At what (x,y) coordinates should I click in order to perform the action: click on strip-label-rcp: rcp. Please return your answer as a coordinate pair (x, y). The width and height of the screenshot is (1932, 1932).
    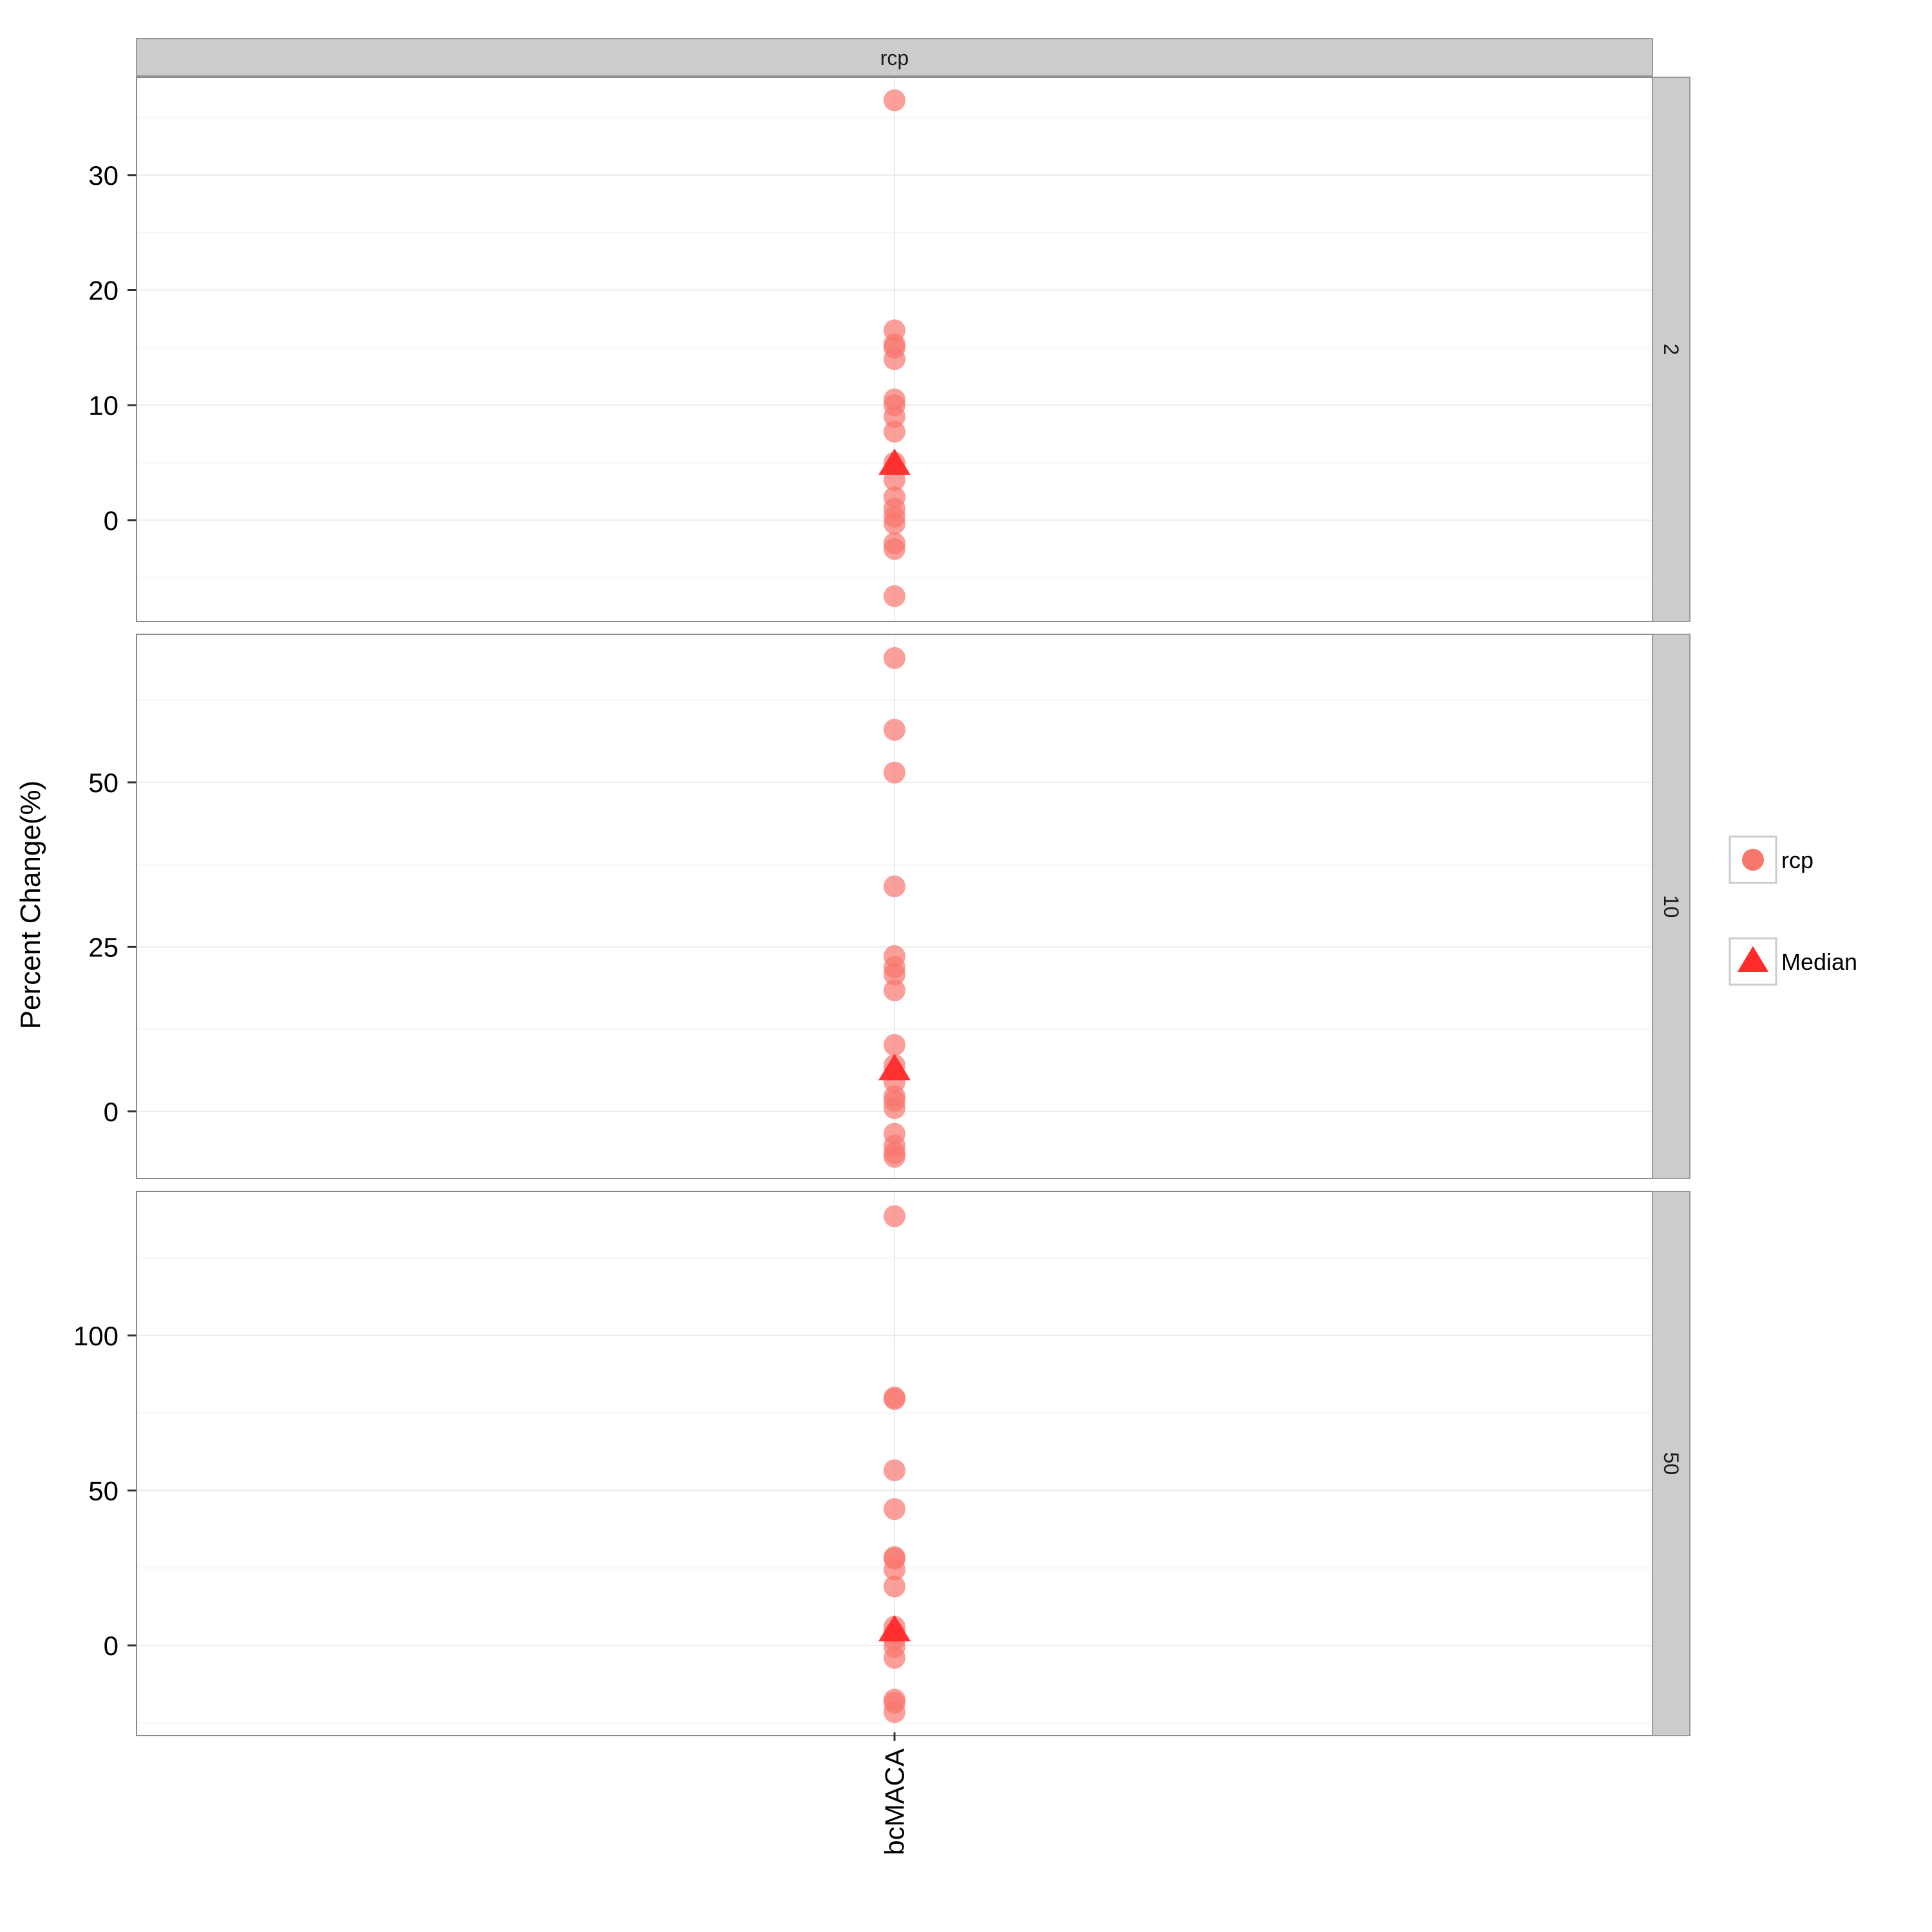
    Looking at the image, I should click on (894, 58).